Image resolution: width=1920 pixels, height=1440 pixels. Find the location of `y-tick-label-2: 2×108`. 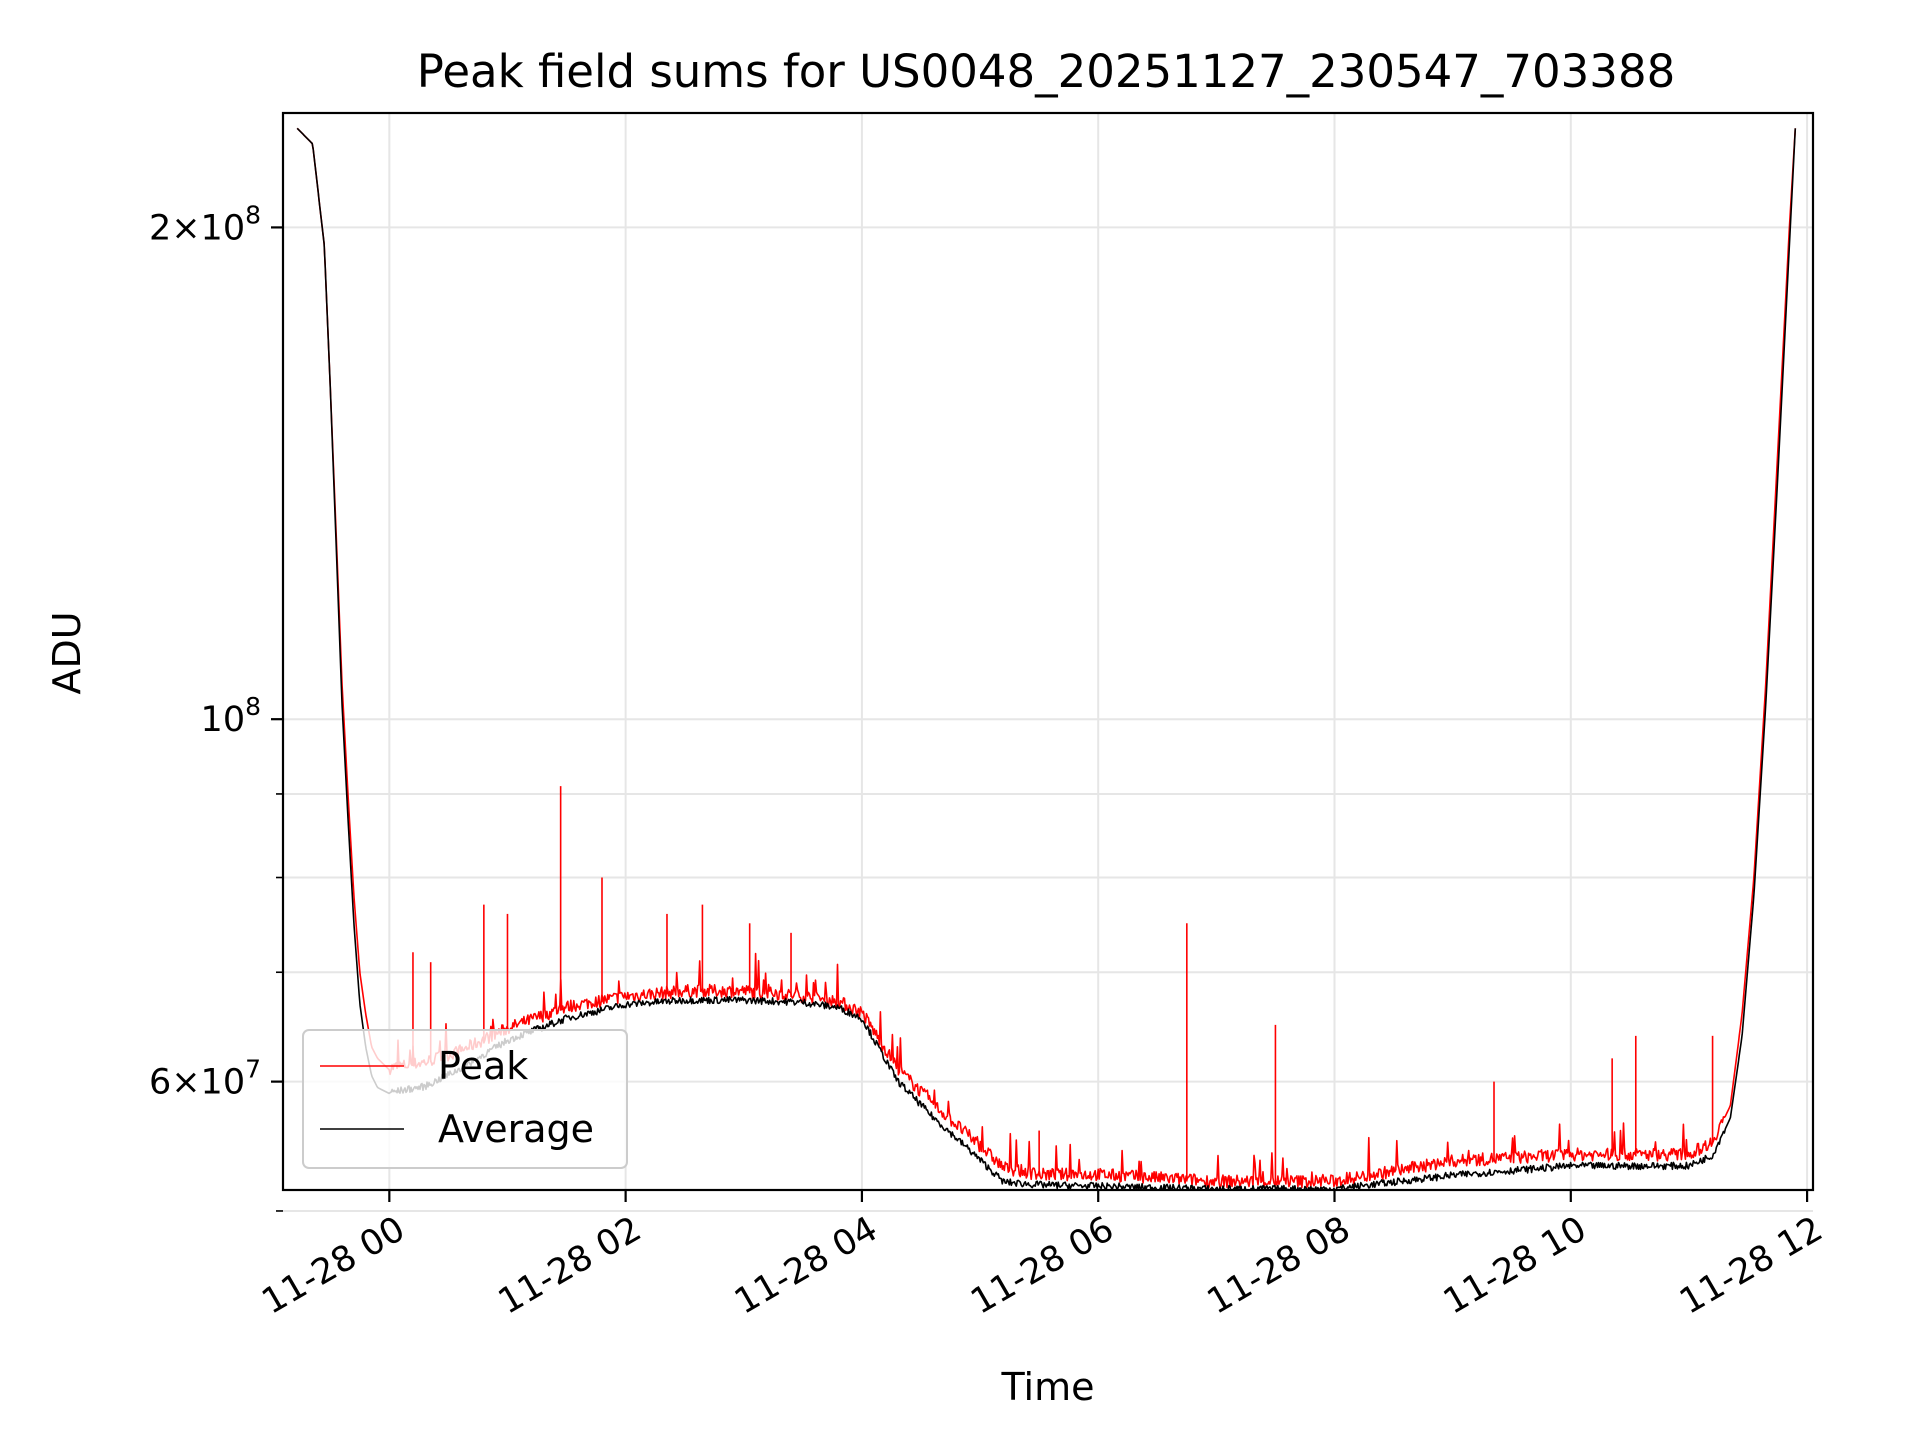

y-tick-label-2: 2×108 is located at coordinates (205, 224).